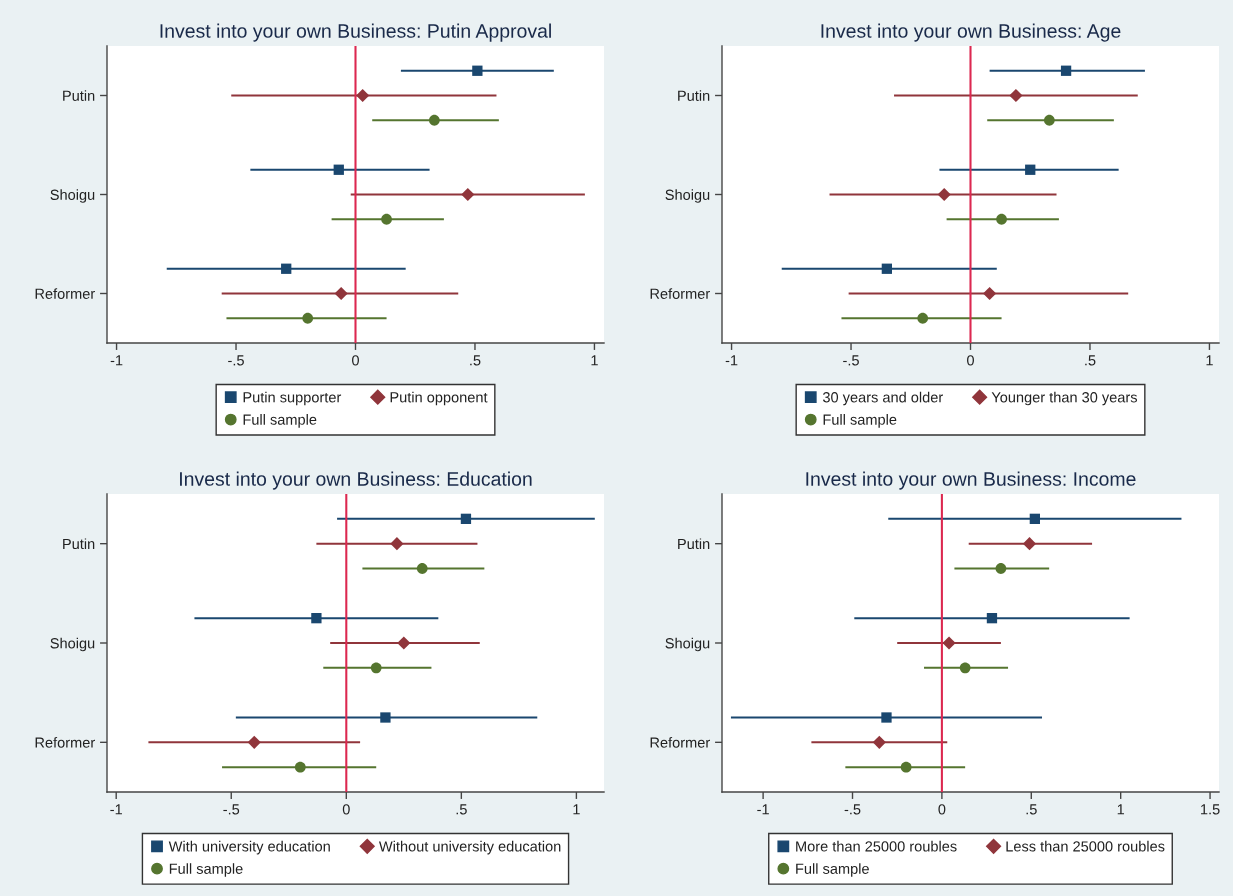 The image size is (1233, 896). What do you see at coordinates (469, 847) in the screenshot?
I see `legend-label: Without university education` at bounding box center [469, 847].